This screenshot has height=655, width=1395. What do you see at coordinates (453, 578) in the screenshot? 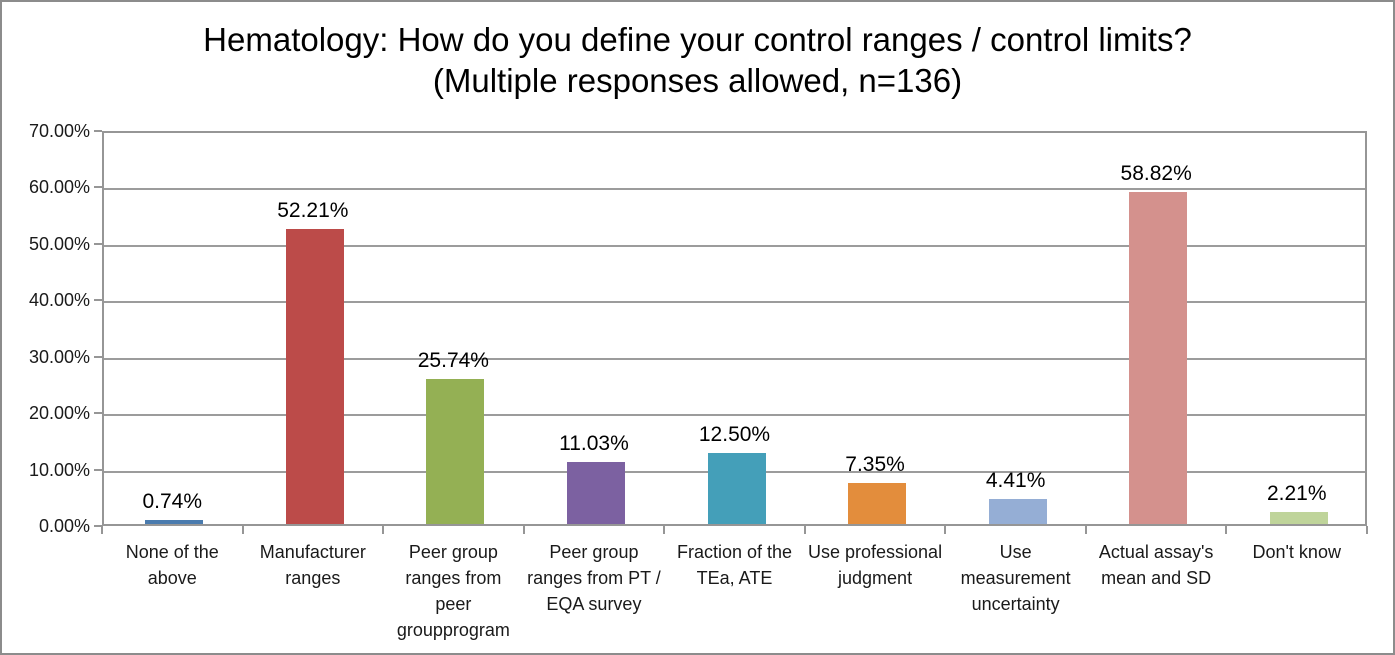
I see `x-axis-label-line: ranges from` at bounding box center [453, 578].